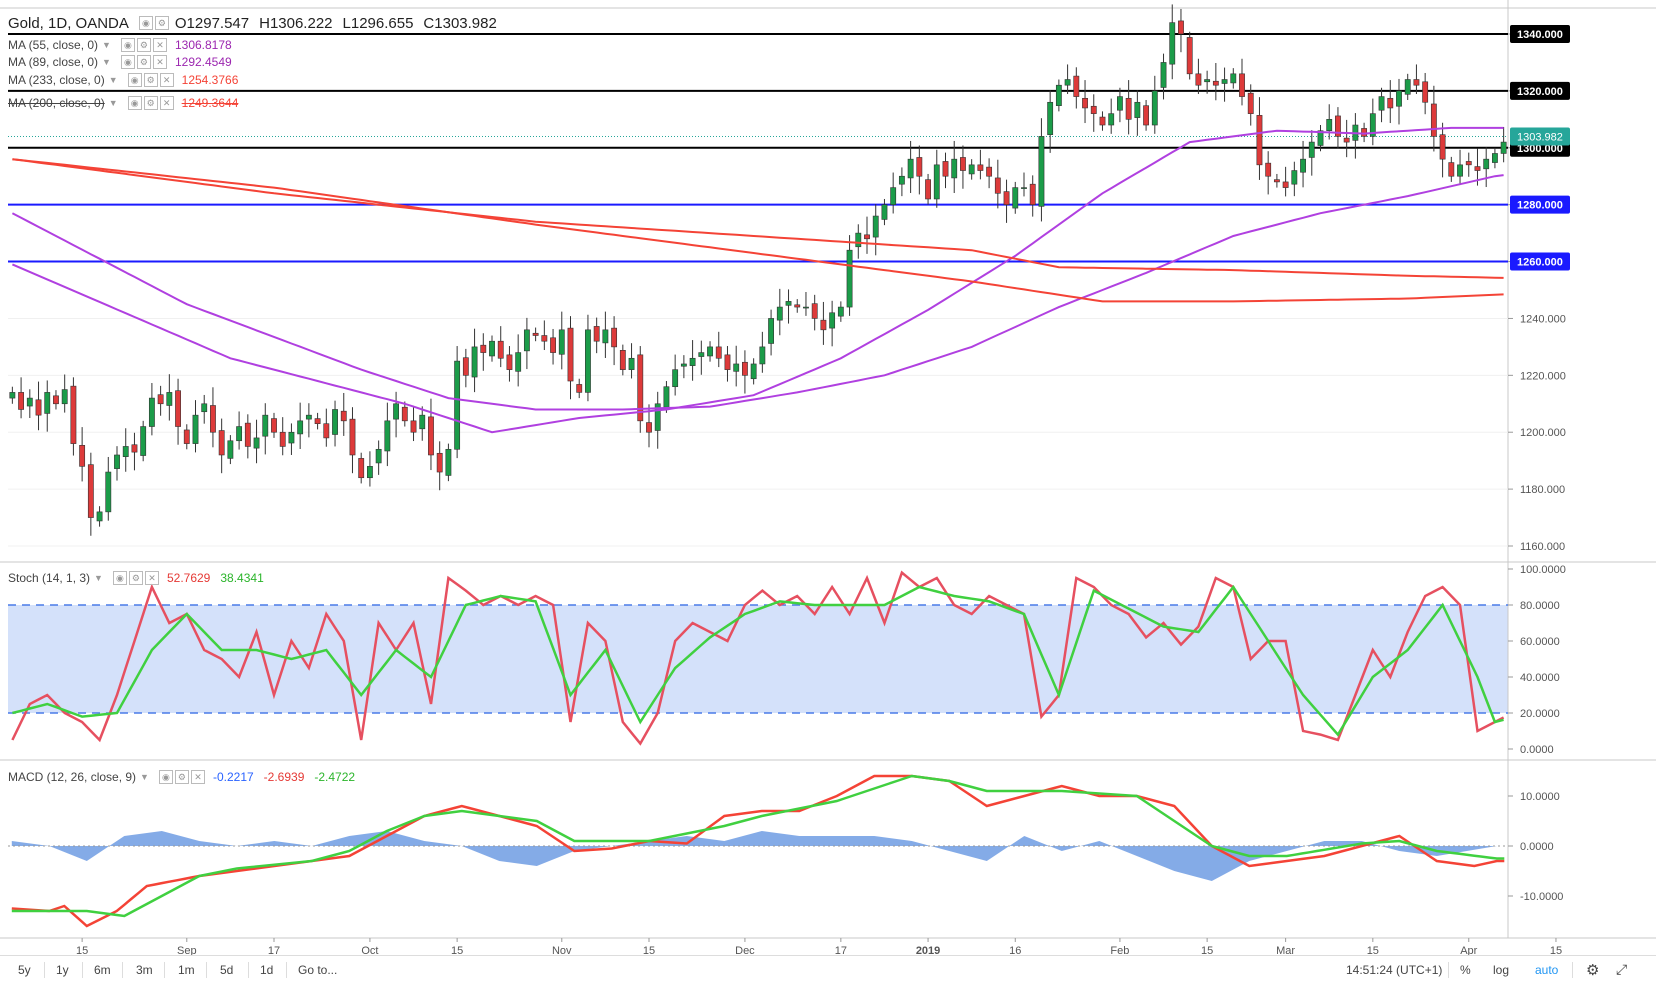  I want to click on ma-label: MA (233, close, 0), so click(56, 80).